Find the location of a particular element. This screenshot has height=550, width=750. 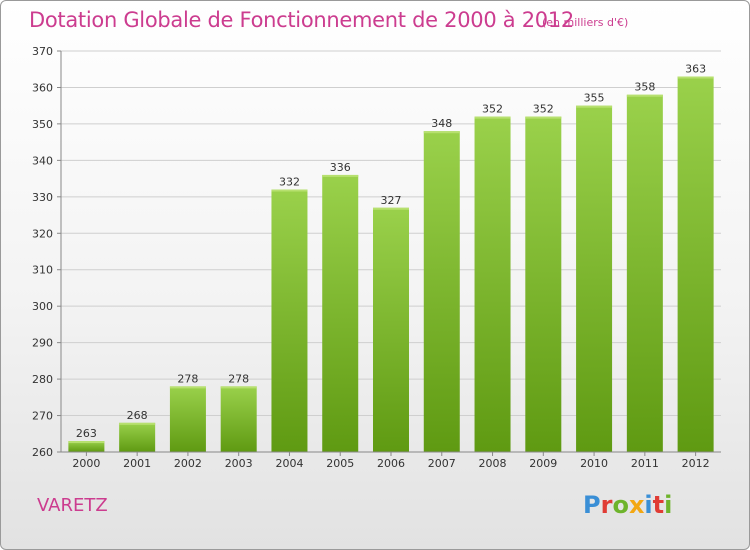

x-tick-label: 2000 is located at coordinates (86, 463).